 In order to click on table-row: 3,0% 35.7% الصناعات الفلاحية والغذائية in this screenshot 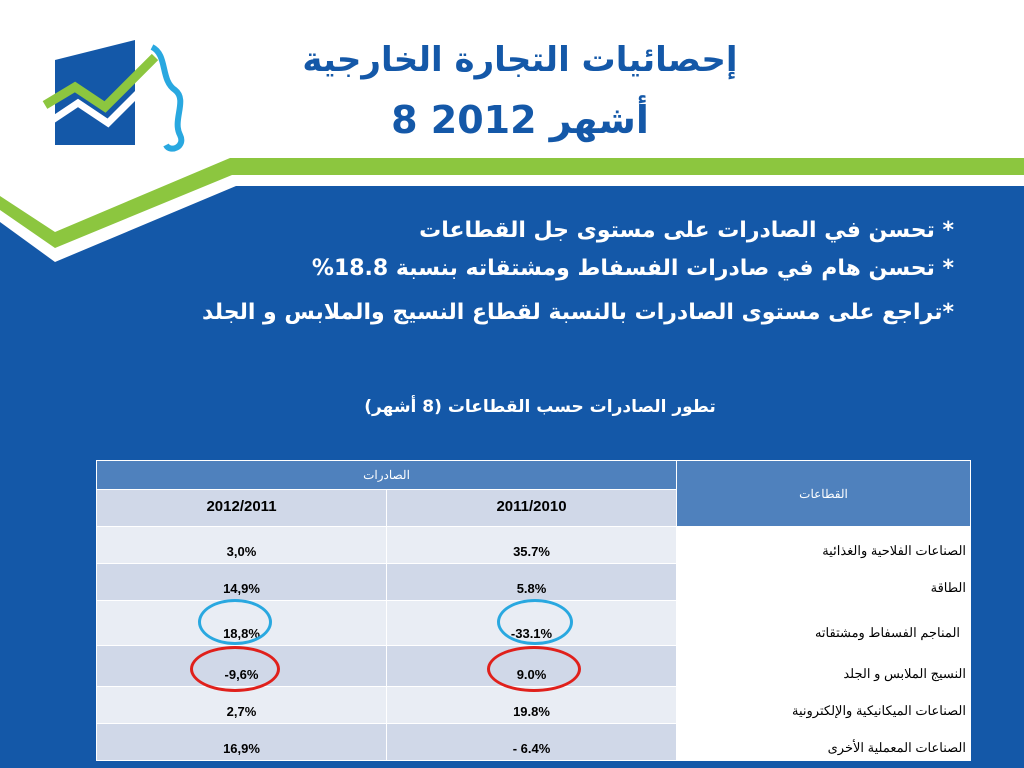, I will do `click(534, 545)`.